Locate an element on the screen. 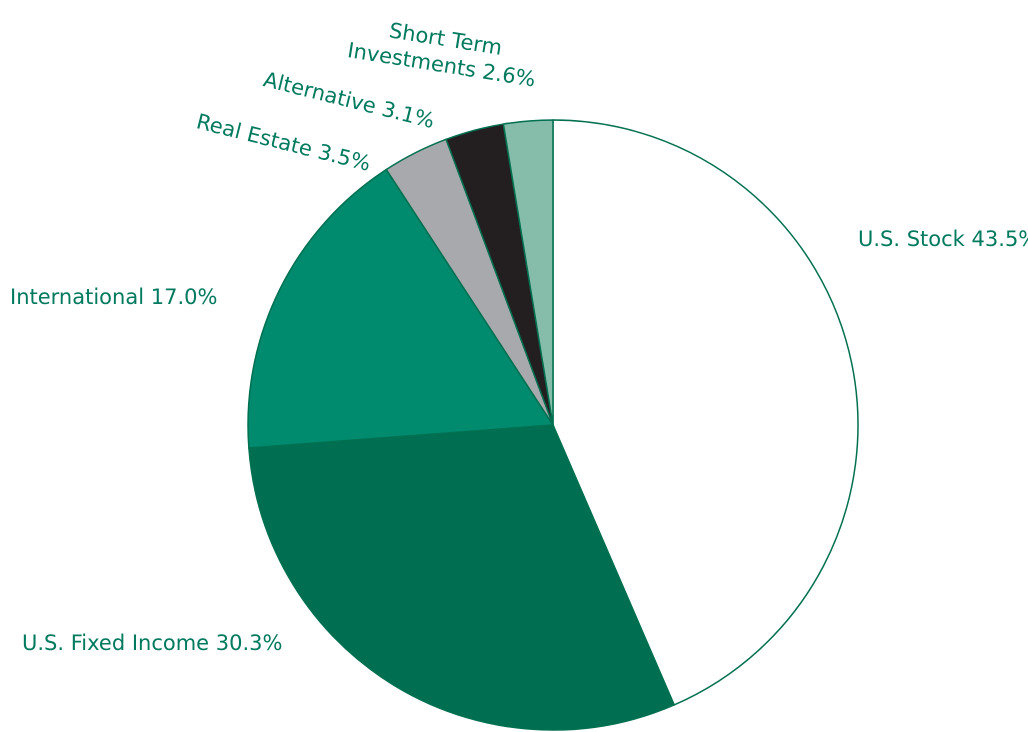  slice-label: International 17.0% is located at coordinates (113, 297).